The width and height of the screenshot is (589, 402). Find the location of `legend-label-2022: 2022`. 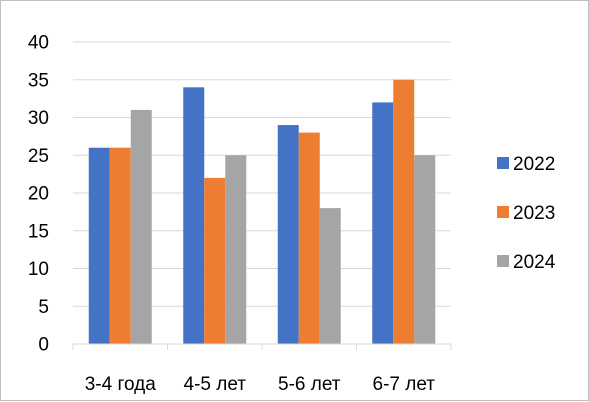

legend-label-2022: 2022 is located at coordinates (534, 164).